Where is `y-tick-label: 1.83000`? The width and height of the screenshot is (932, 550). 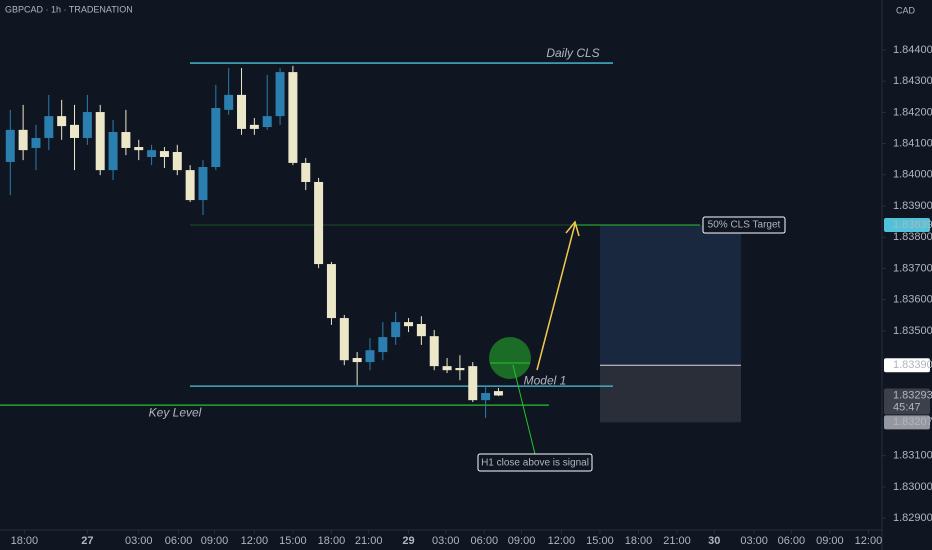 y-tick-label: 1.83000 is located at coordinates (912, 487).